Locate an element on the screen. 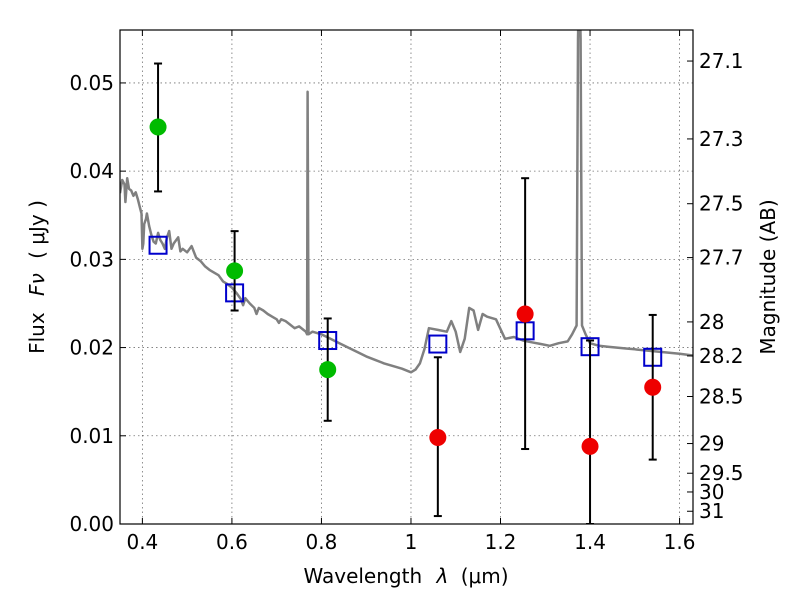 This screenshot has height=600, width=800. y-tick-label: 0.00 is located at coordinates (91, 524).